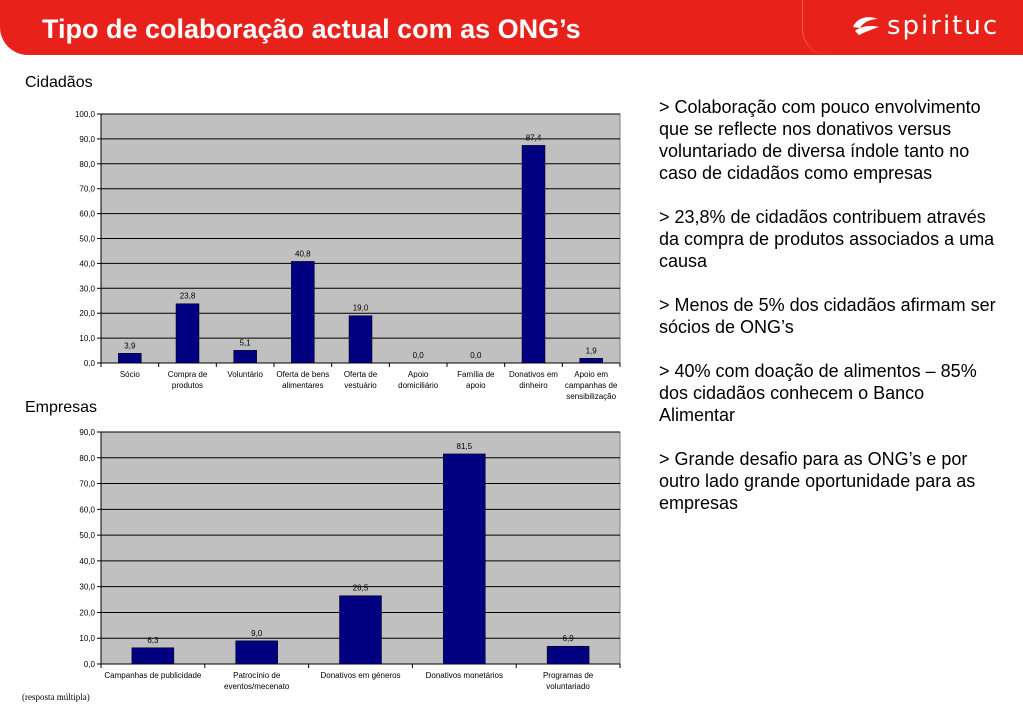  I want to click on data-label: 87,4, so click(534, 137).